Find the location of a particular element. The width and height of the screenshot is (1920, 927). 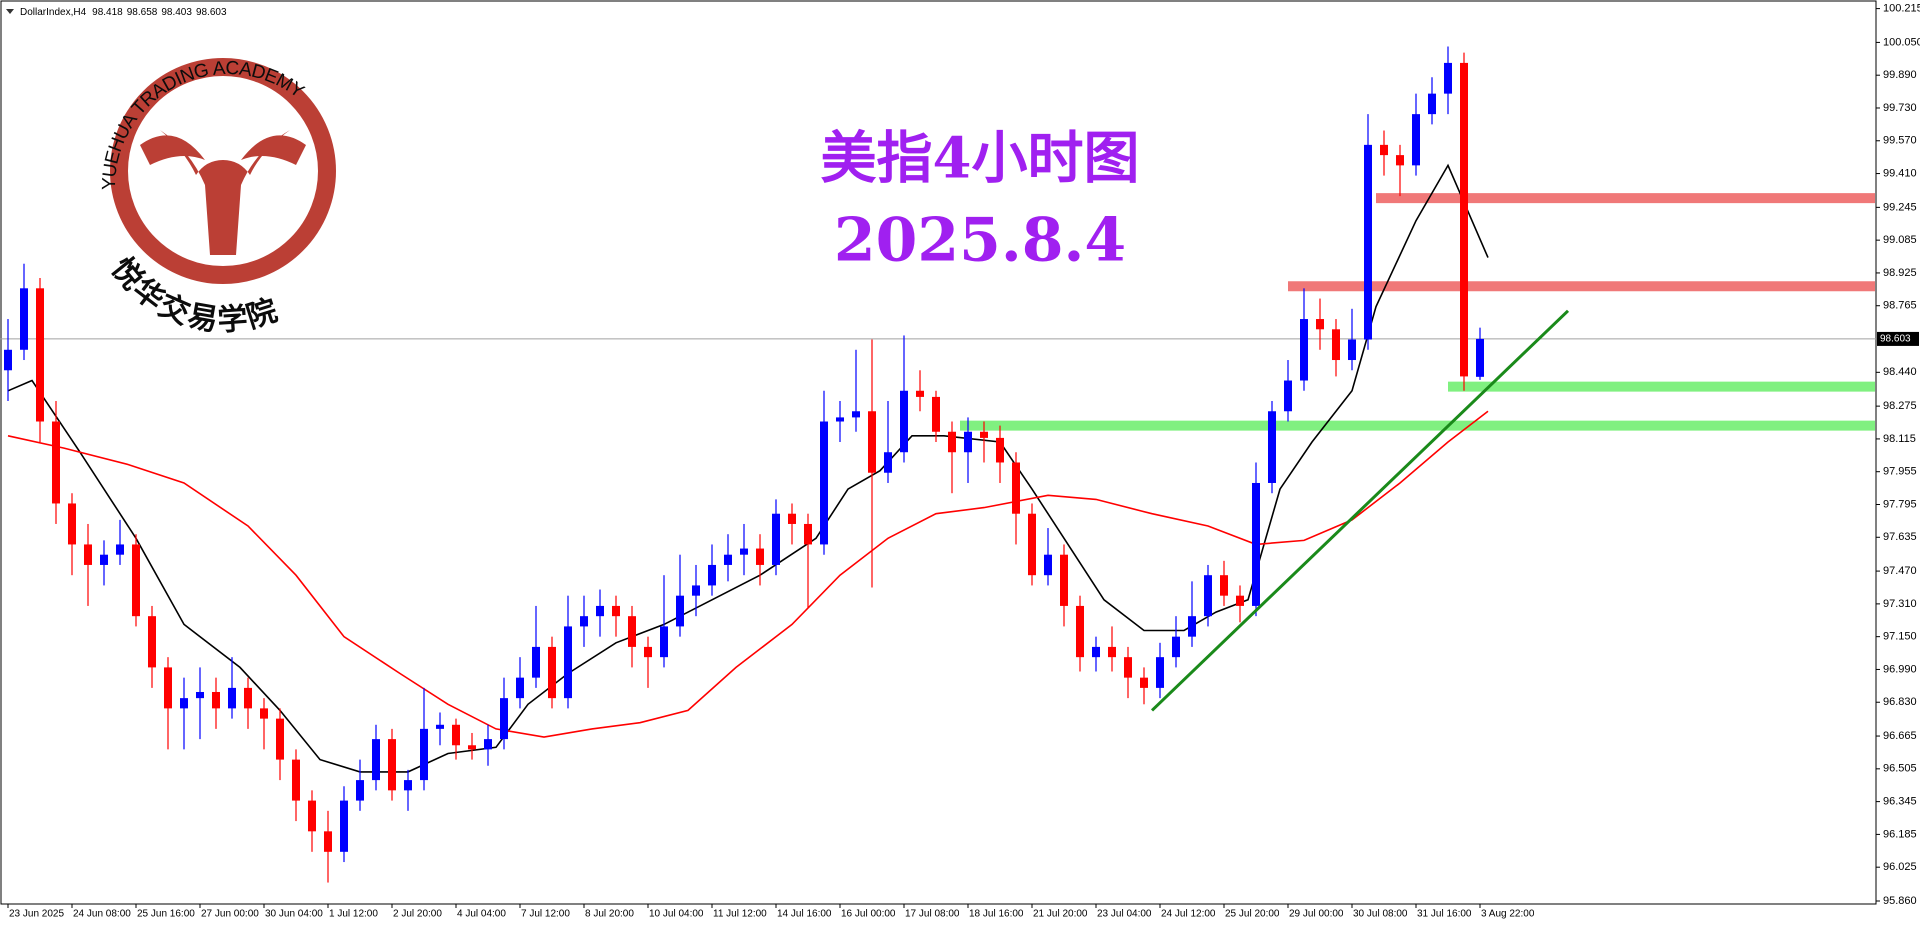

x-tick-label: 17 Jul 08:00 is located at coordinates (932, 914).